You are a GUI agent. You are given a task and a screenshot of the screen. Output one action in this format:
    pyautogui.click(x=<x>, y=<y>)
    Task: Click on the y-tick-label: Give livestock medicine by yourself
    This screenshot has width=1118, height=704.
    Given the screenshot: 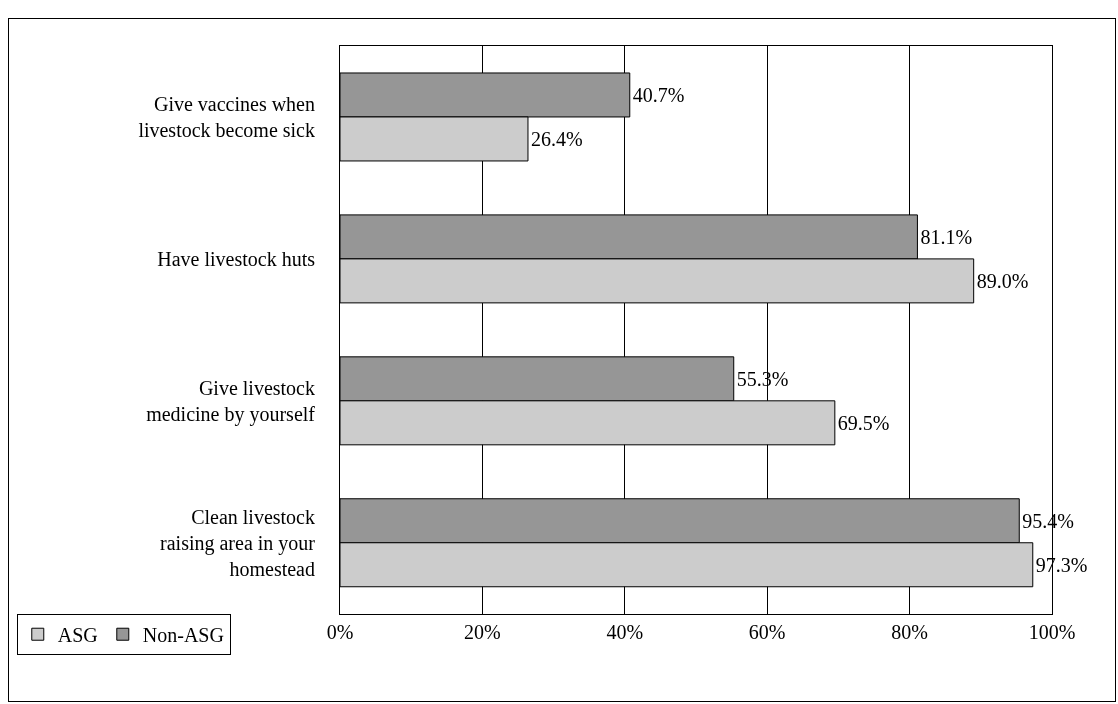 What is the action you would take?
    pyautogui.click(x=231, y=401)
    